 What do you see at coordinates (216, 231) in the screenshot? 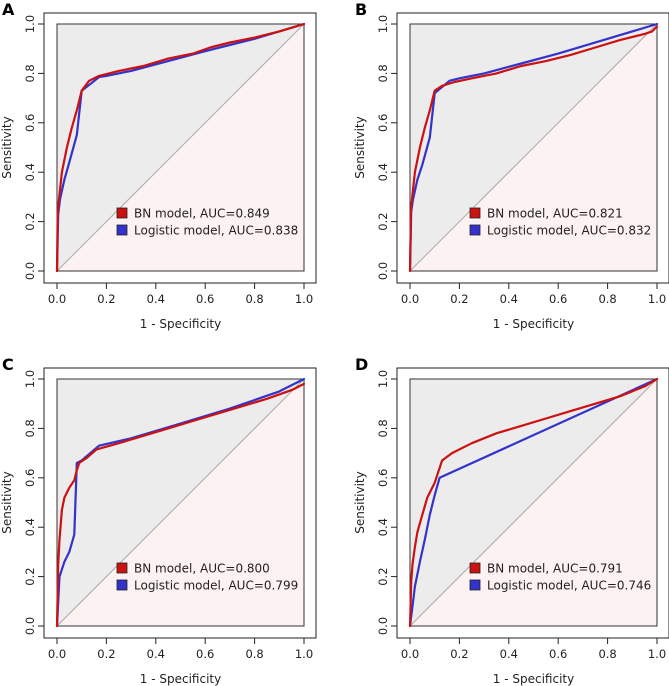
I see `legend-logistic-label: Logistic model, AUC=0.838` at bounding box center [216, 231].